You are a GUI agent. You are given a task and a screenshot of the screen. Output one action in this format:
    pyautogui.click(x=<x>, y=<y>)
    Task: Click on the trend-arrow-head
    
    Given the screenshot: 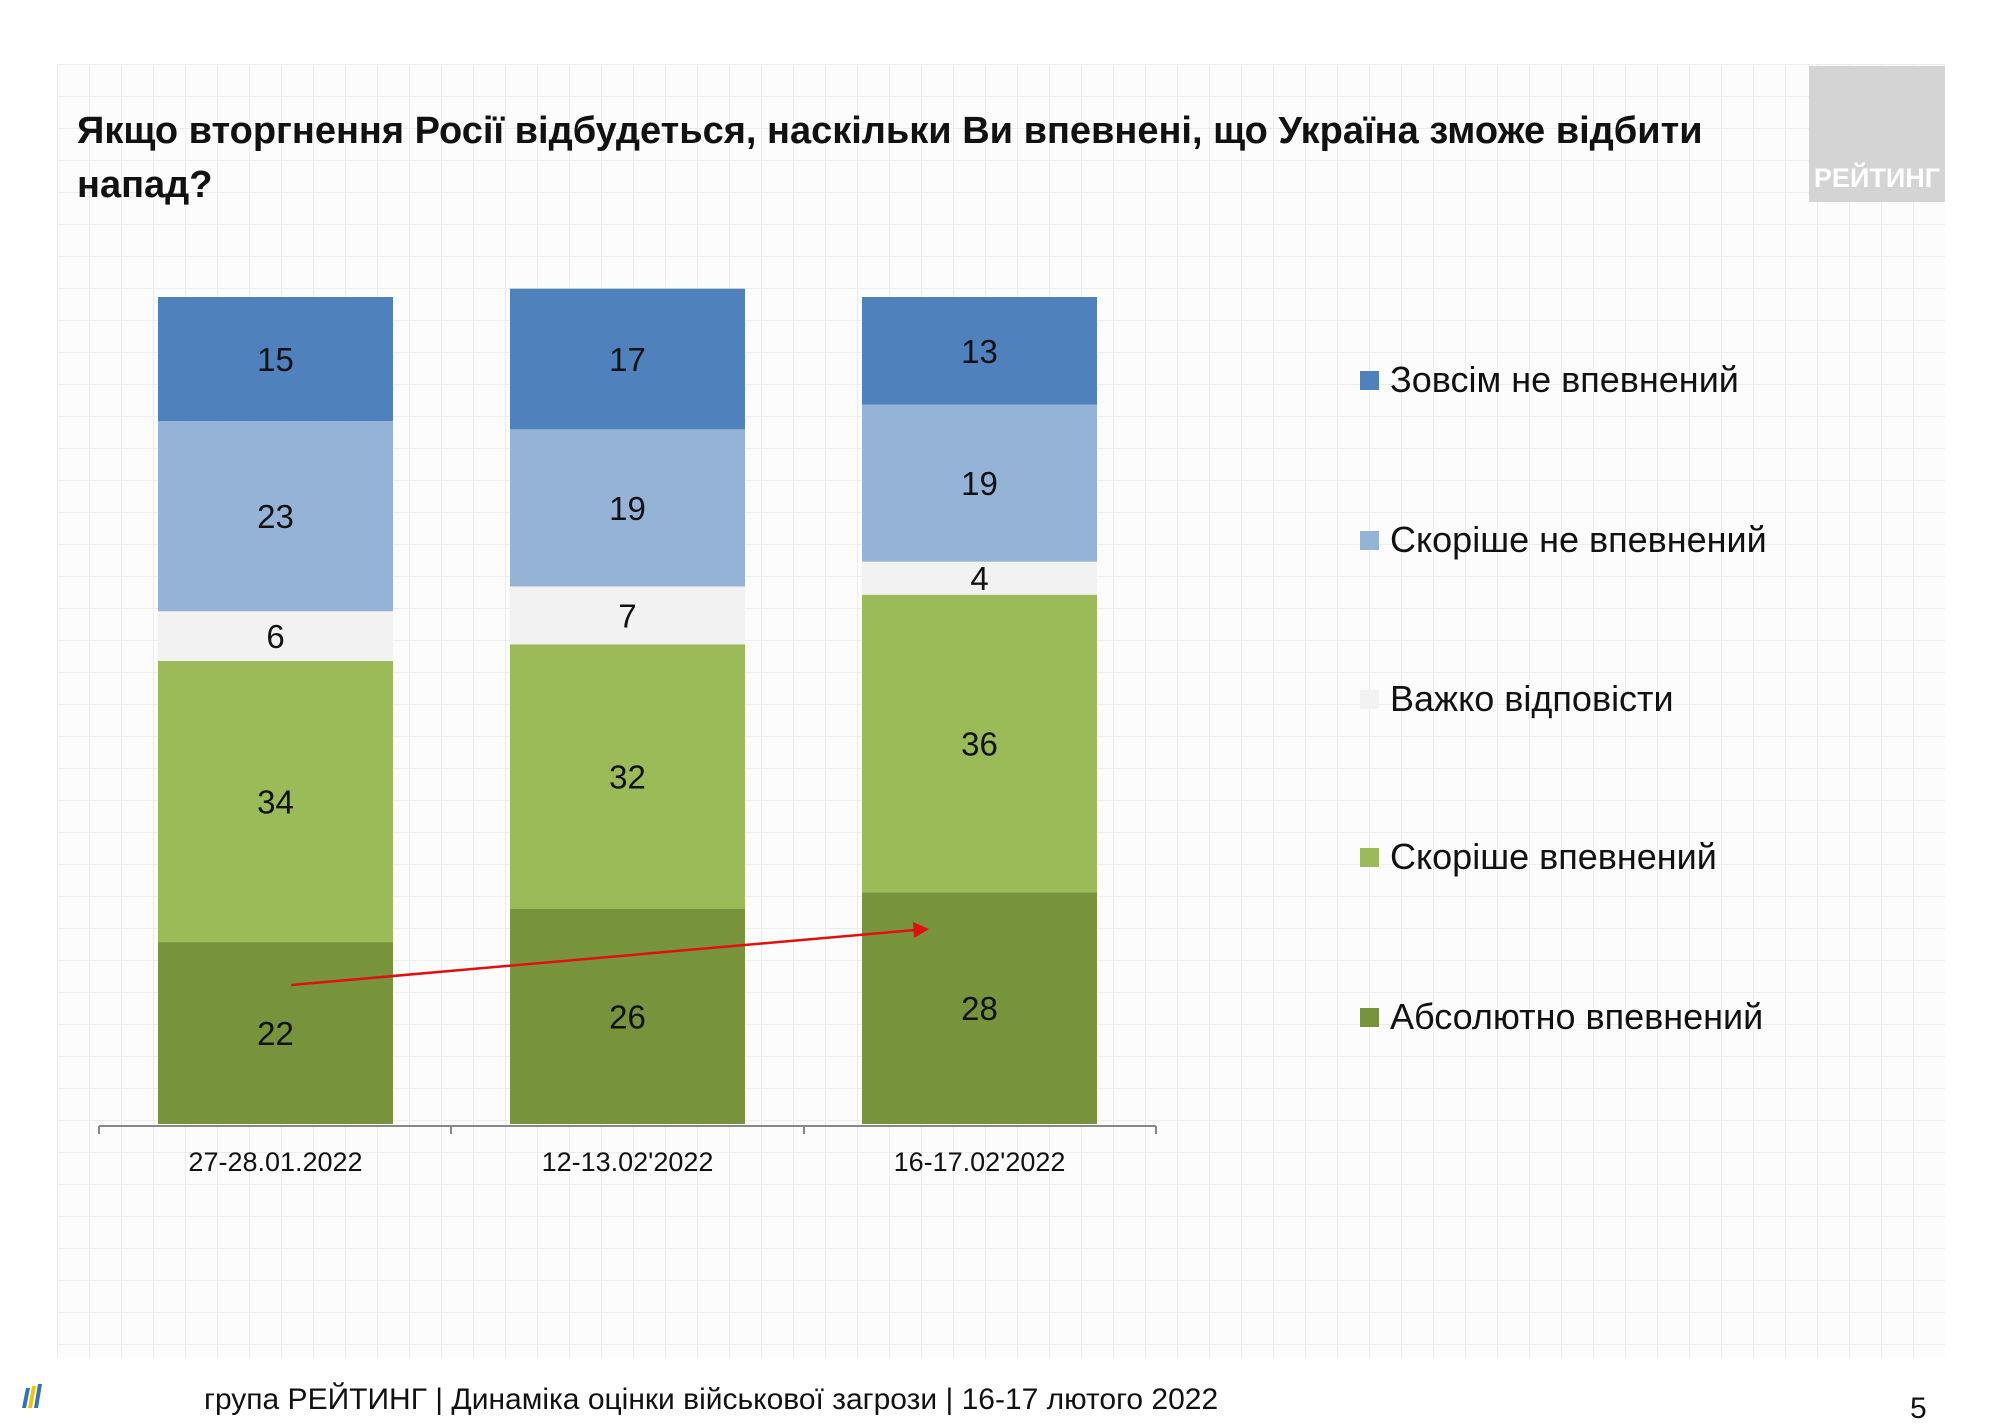 What is the action you would take?
    pyautogui.click(x=921, y=930)
    